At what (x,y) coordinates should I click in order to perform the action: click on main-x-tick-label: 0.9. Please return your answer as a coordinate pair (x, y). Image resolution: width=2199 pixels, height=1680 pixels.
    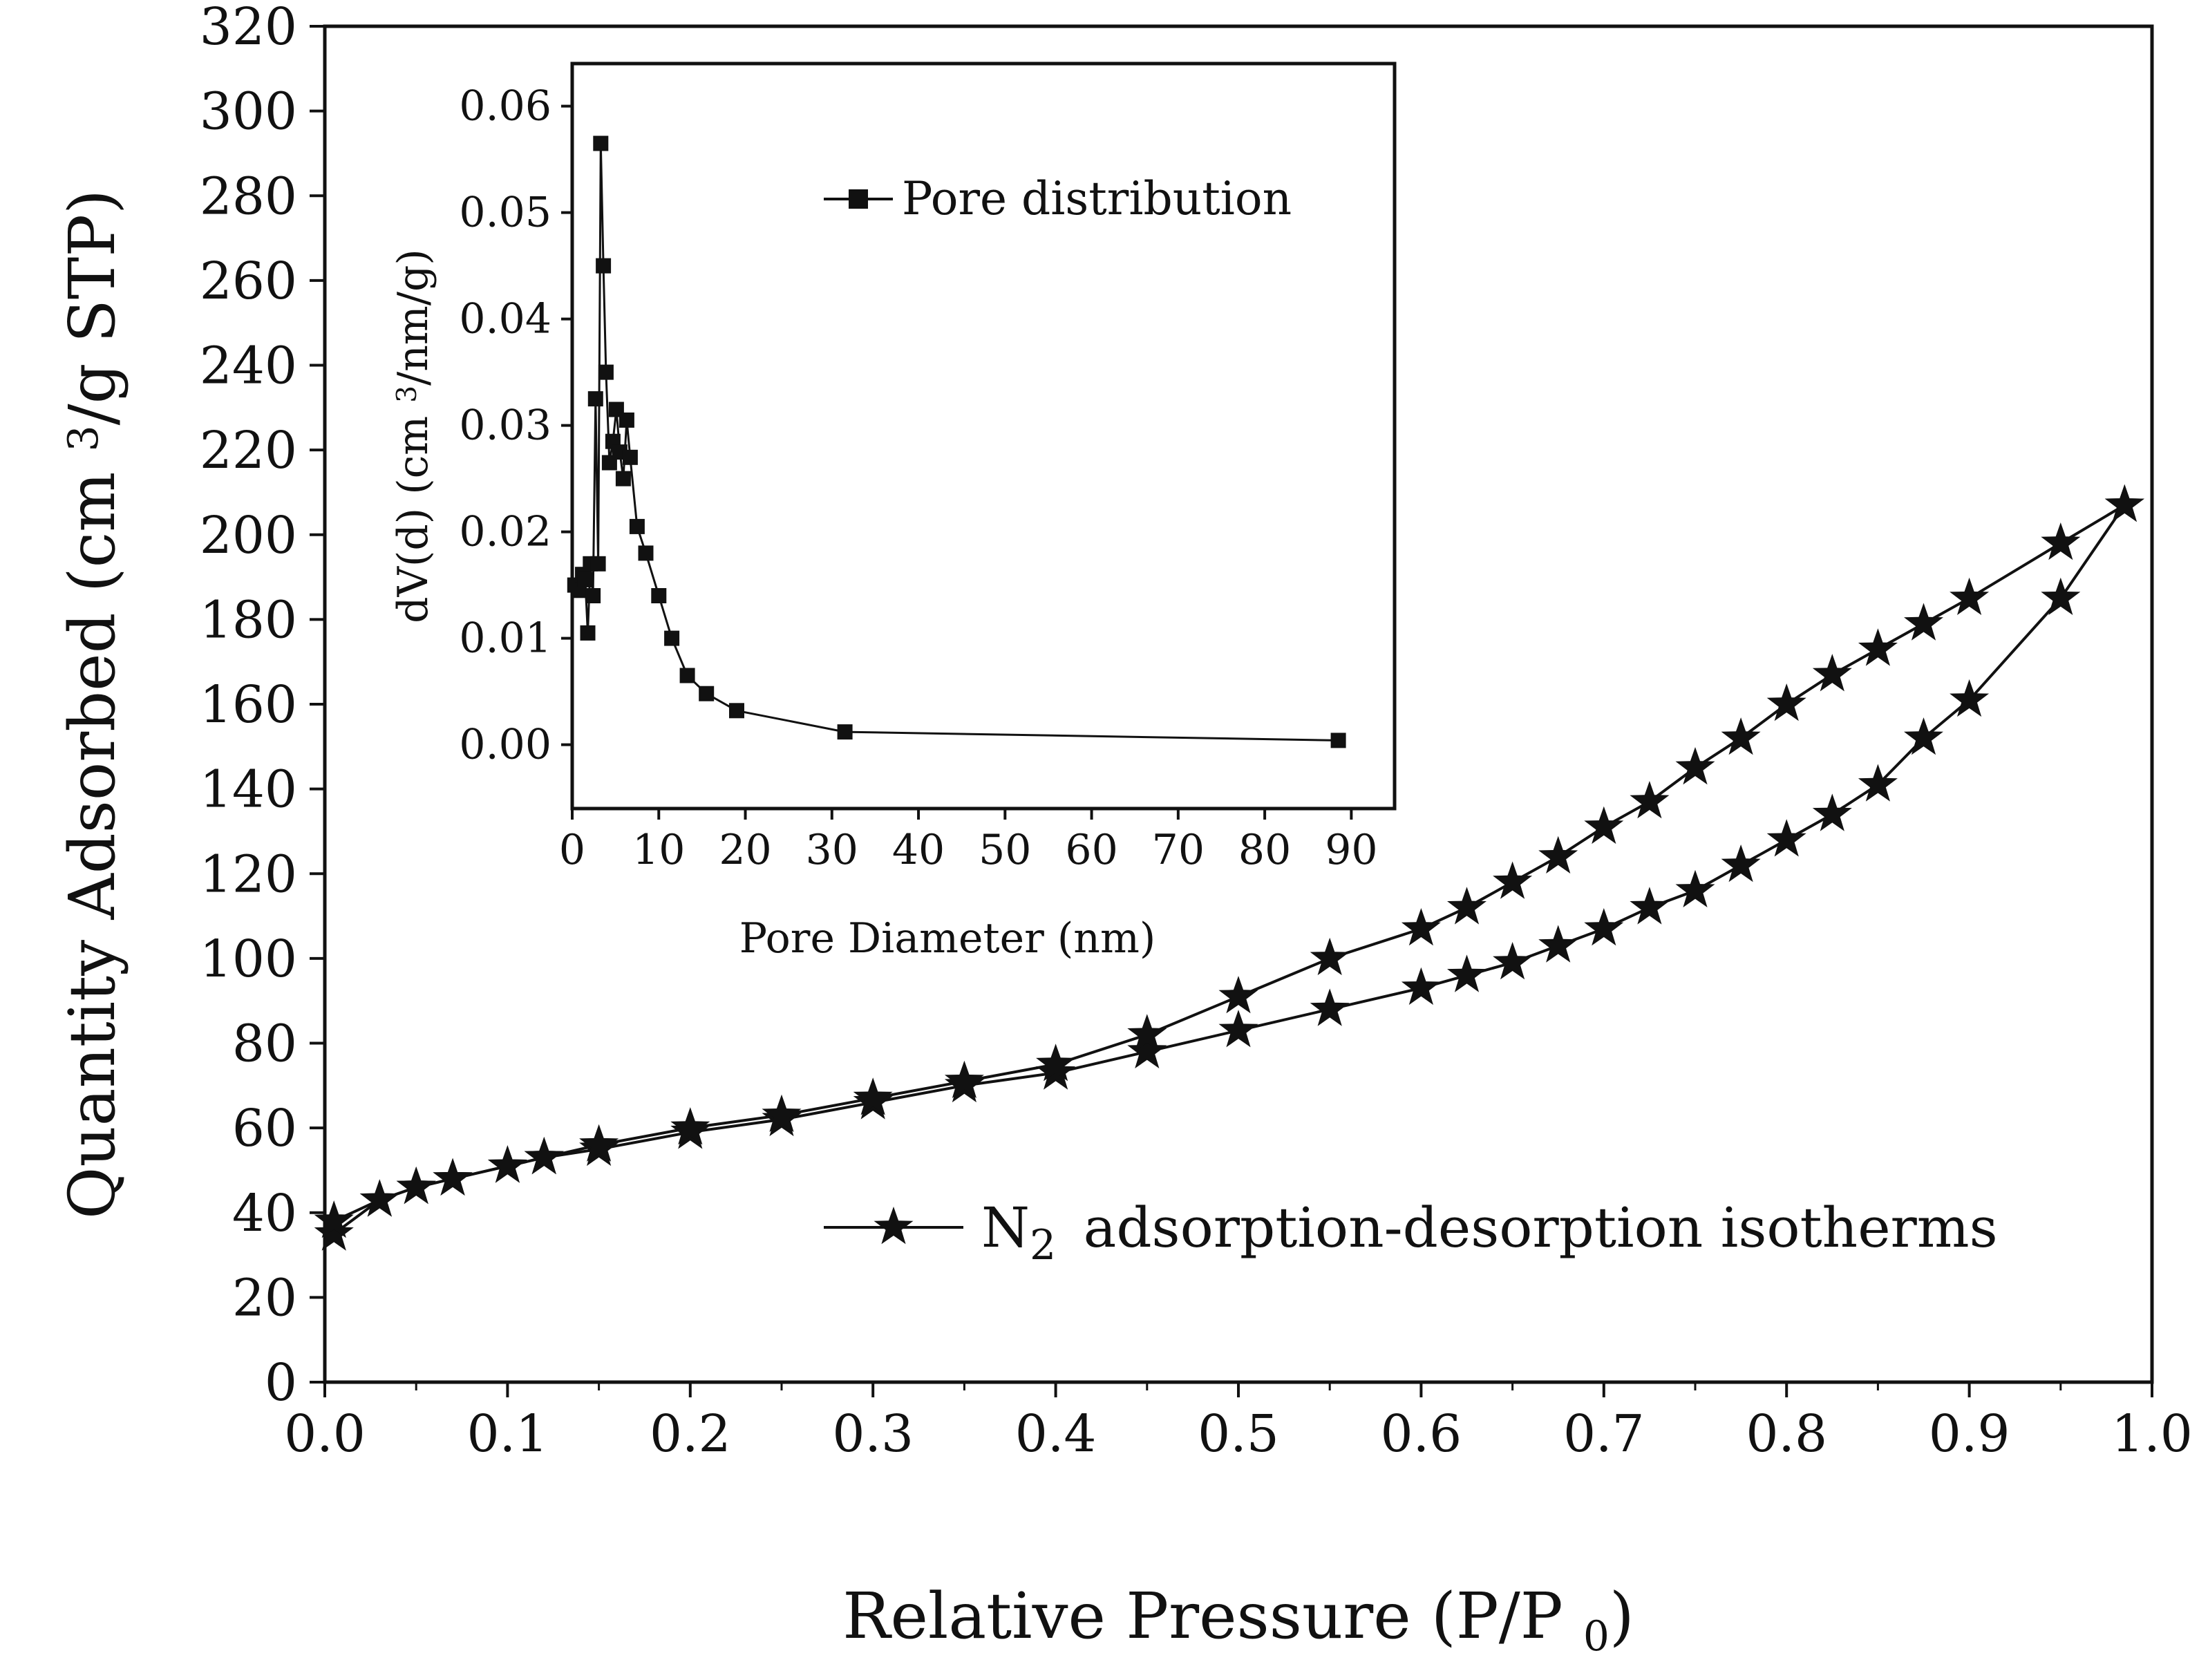
    Looking at the image, I should click on (1969, 1434).